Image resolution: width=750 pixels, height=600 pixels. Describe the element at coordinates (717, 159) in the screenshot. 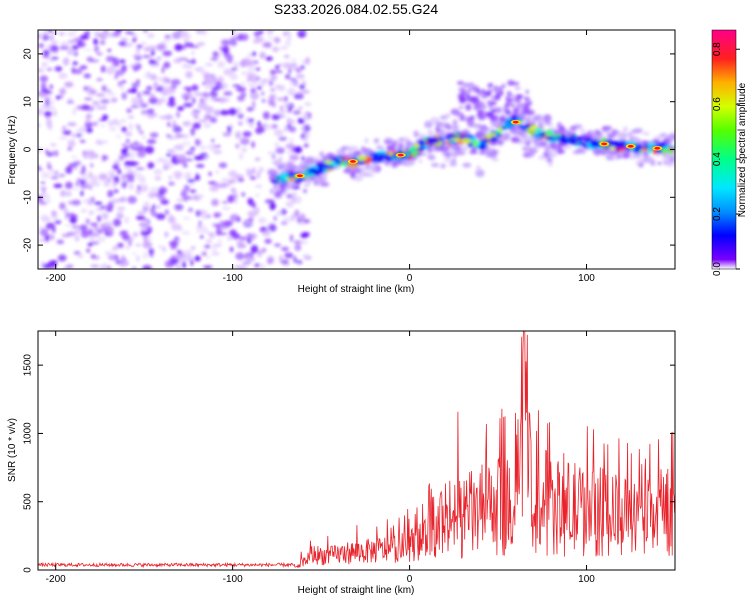

I see `colorbar-tick-label: 0.4` at that location.